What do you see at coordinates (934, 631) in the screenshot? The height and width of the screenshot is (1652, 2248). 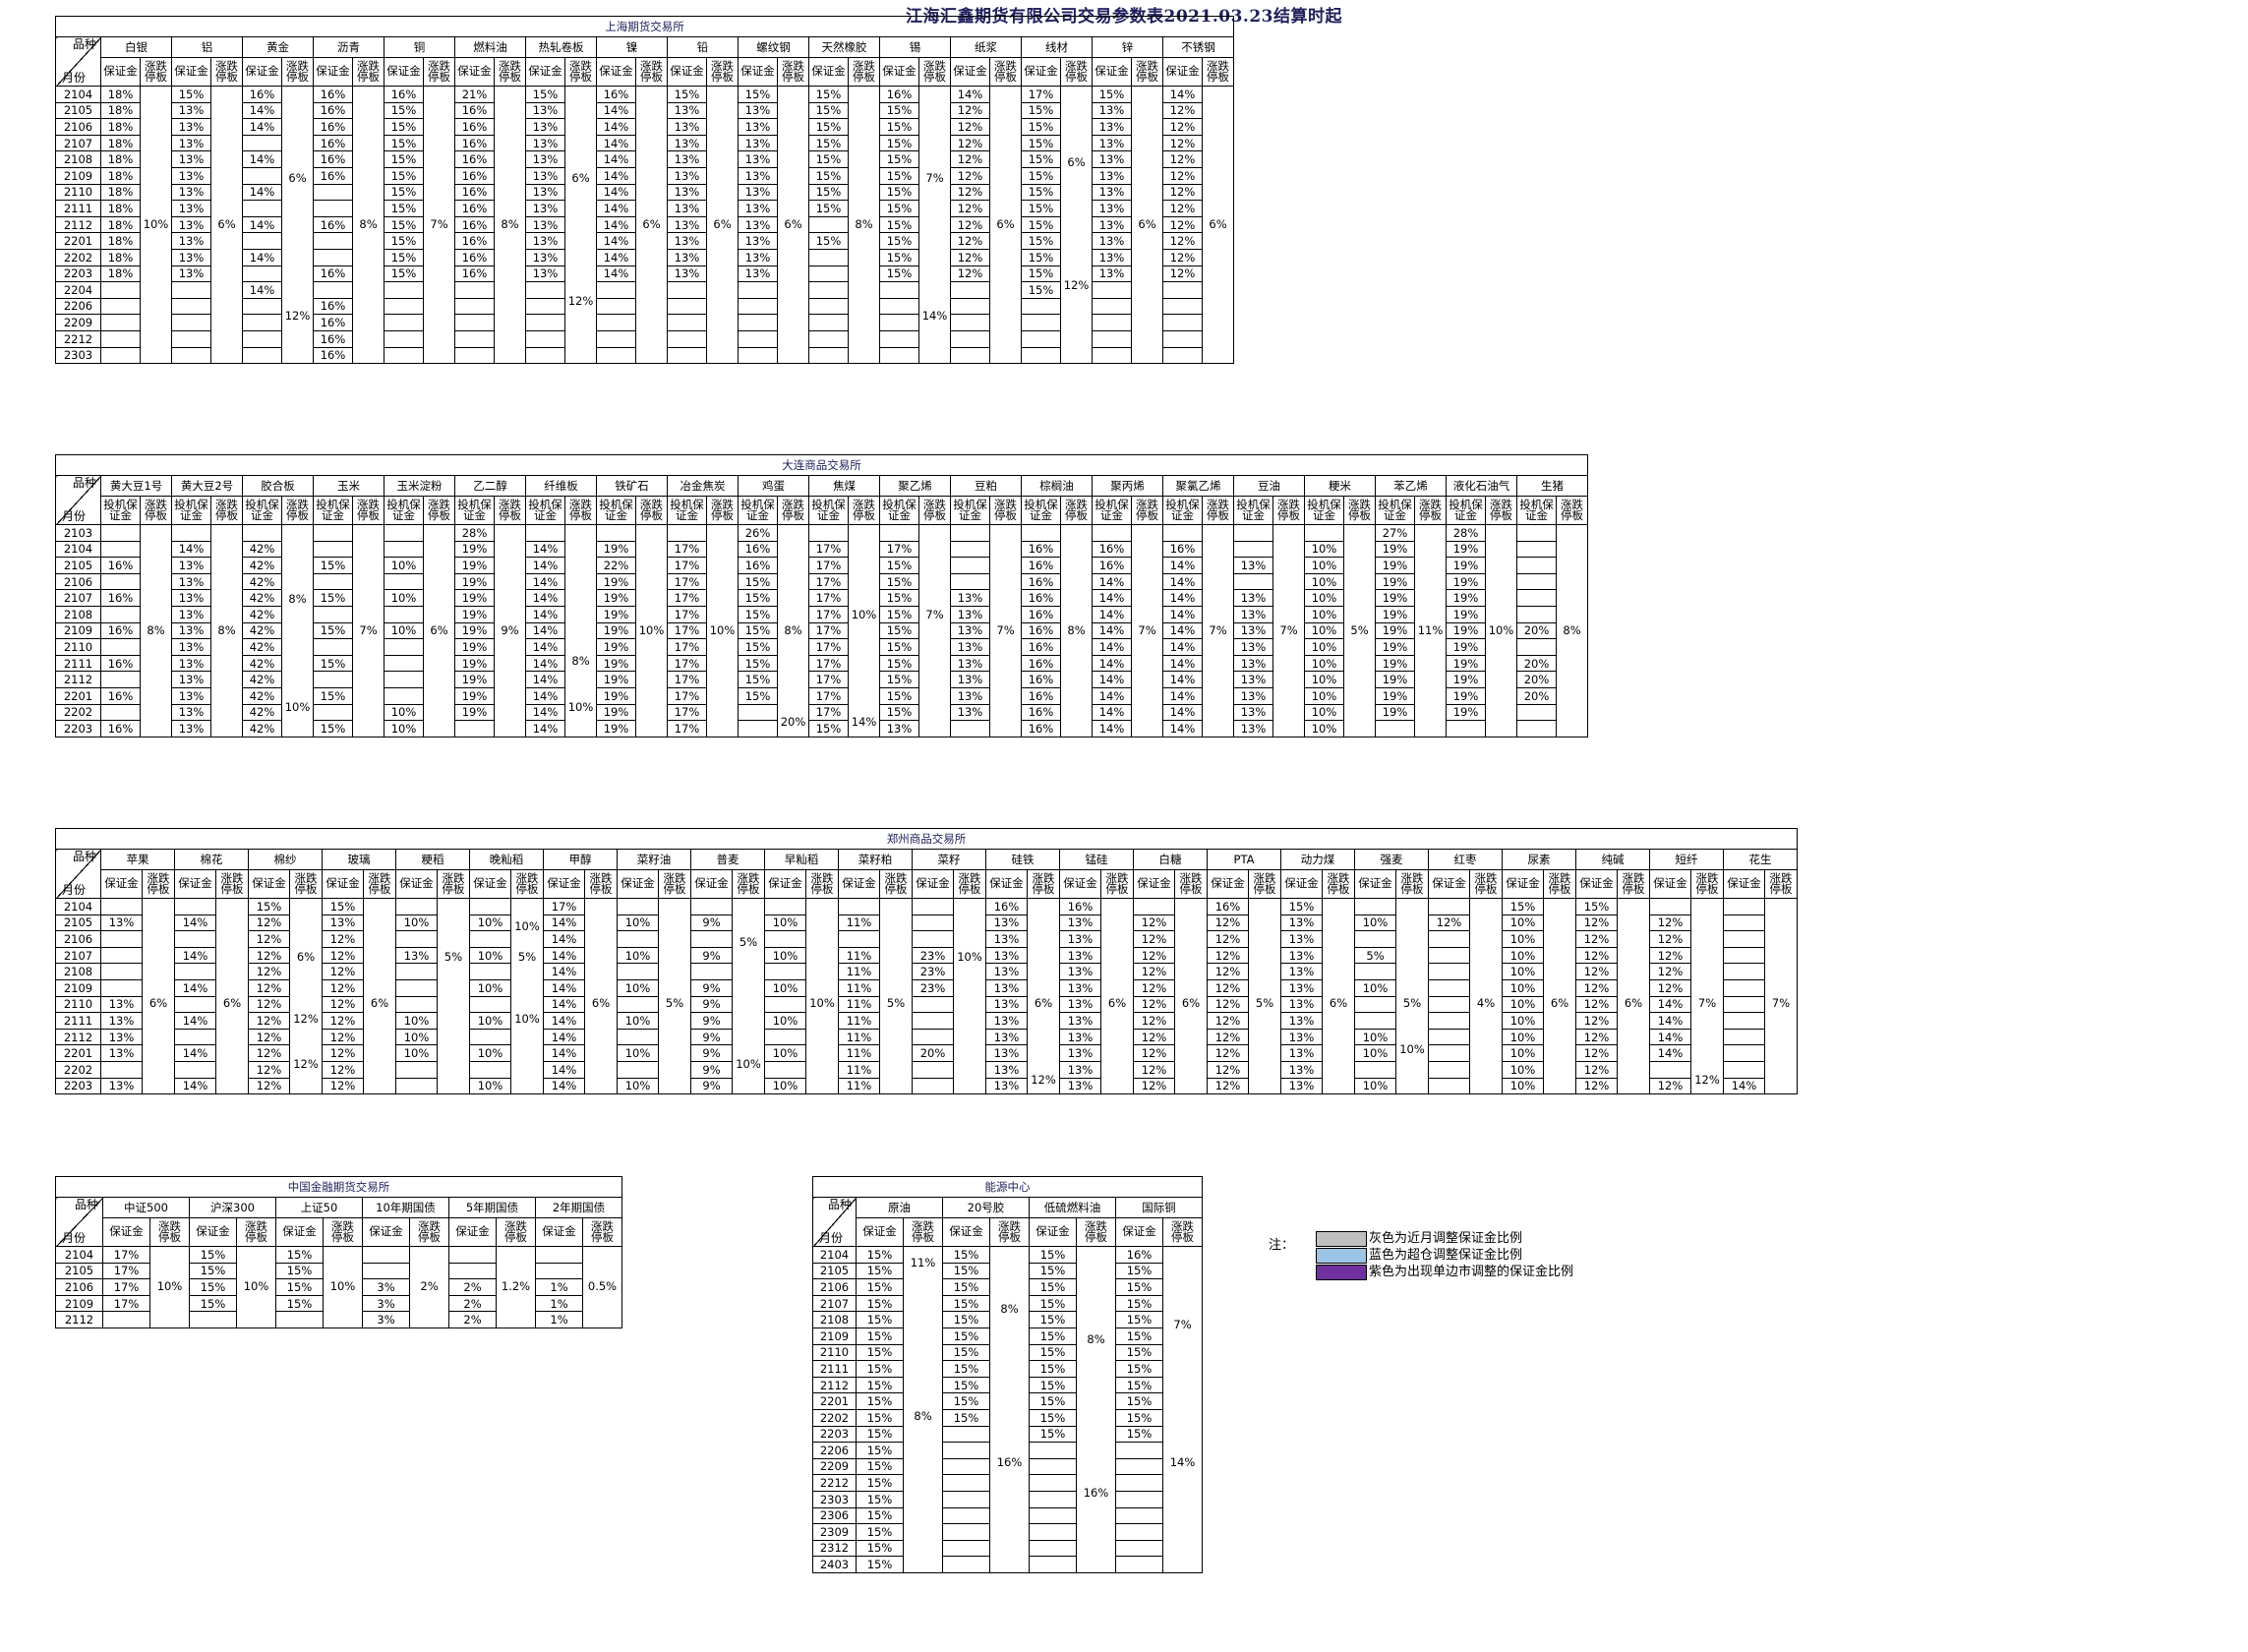 I see `limit-cell: 7%` at bounding box center [934, 631].